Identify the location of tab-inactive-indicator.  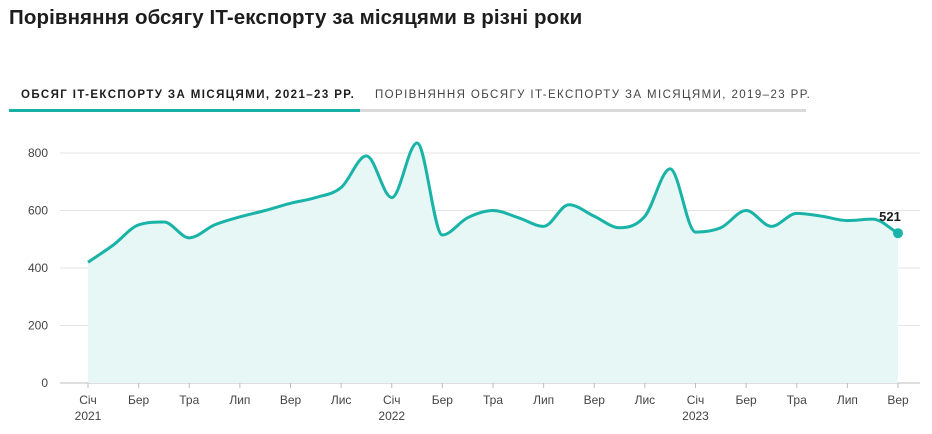
(583, 110).